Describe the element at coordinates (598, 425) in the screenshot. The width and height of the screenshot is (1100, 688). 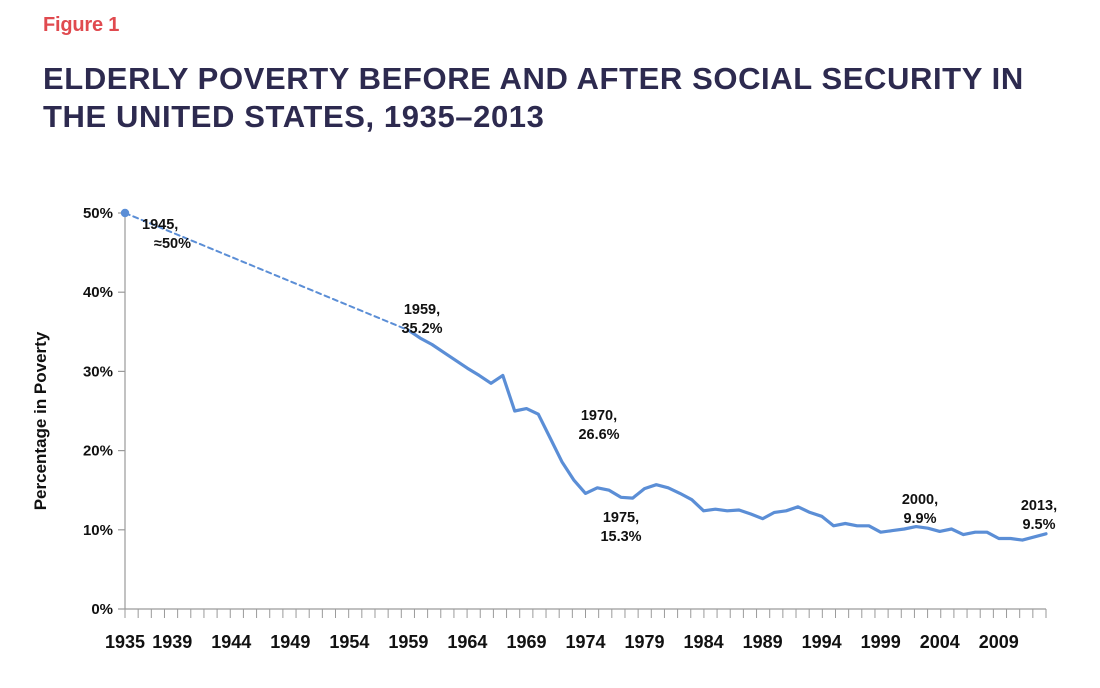
I see `annotation-label: 1970, 26.6%` at that location.